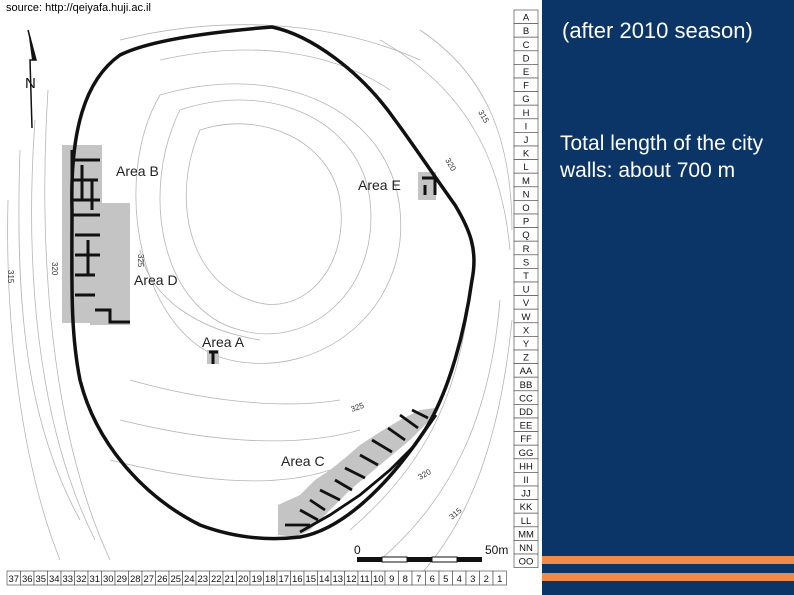  What do you see at coordinates (526, 344) in the screenshot?
I see `grid-letter-label: Y` at bounding box center [526, 344].